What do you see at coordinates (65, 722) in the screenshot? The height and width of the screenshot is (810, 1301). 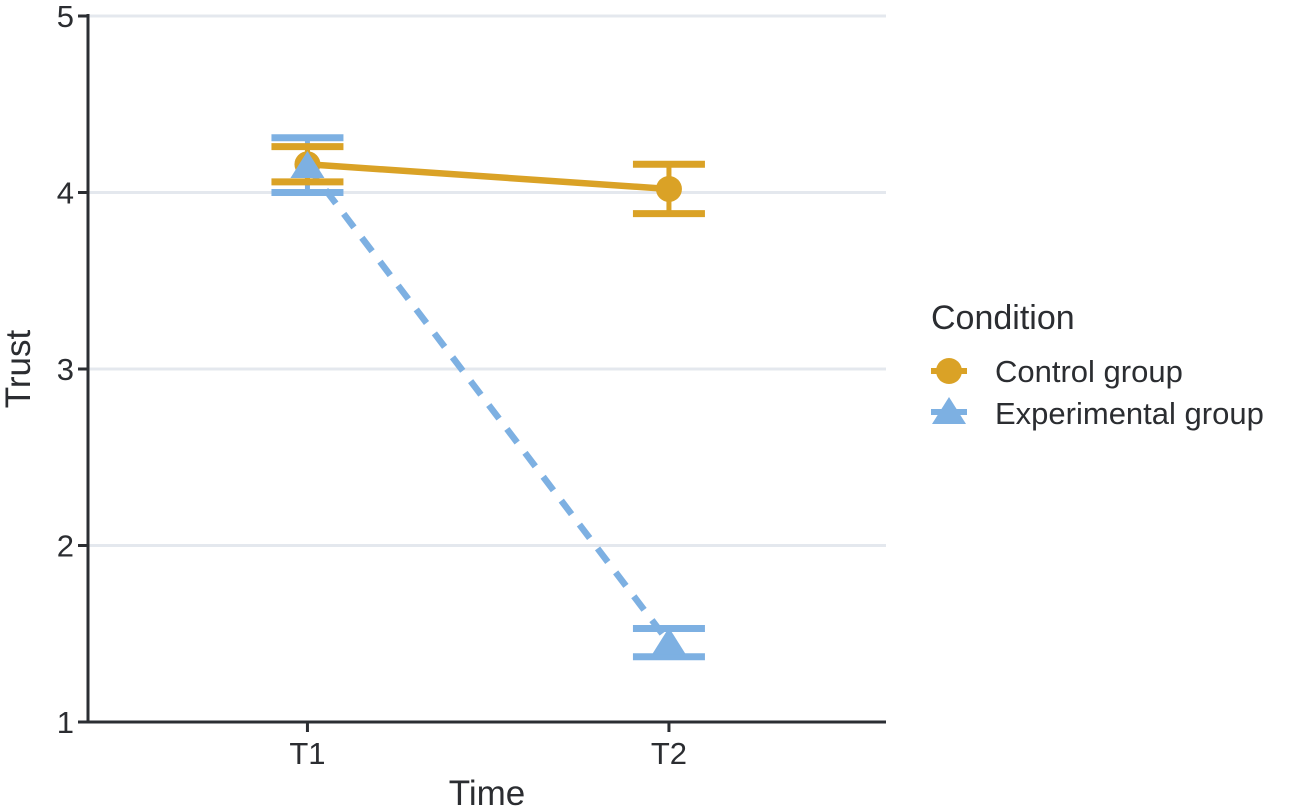 I see `y-tick-label-1: 1` at bounding box center [65, 722].